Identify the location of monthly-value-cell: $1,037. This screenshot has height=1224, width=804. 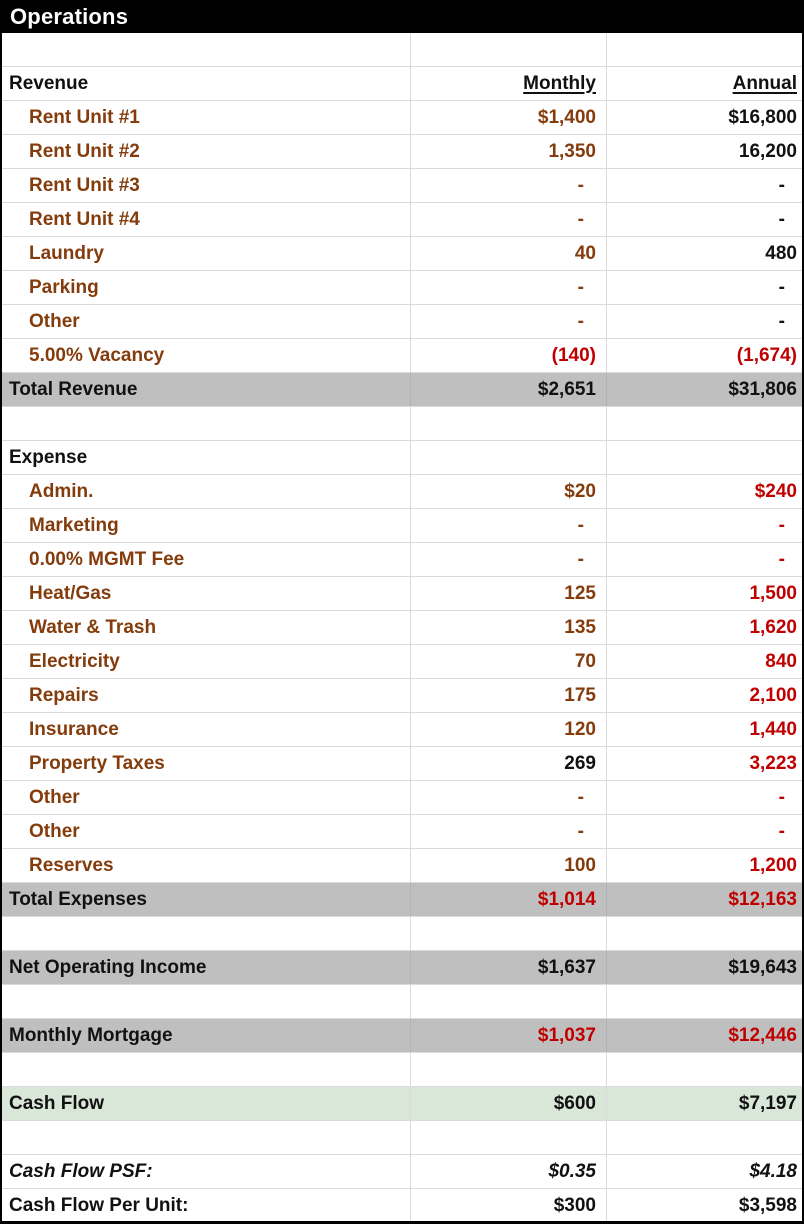
(508, 1035).